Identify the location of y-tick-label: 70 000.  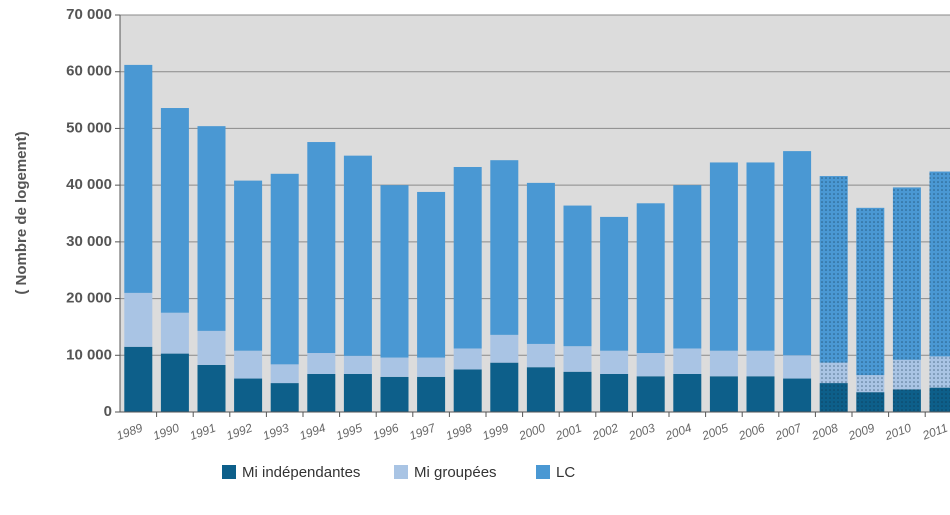
(89, 14).